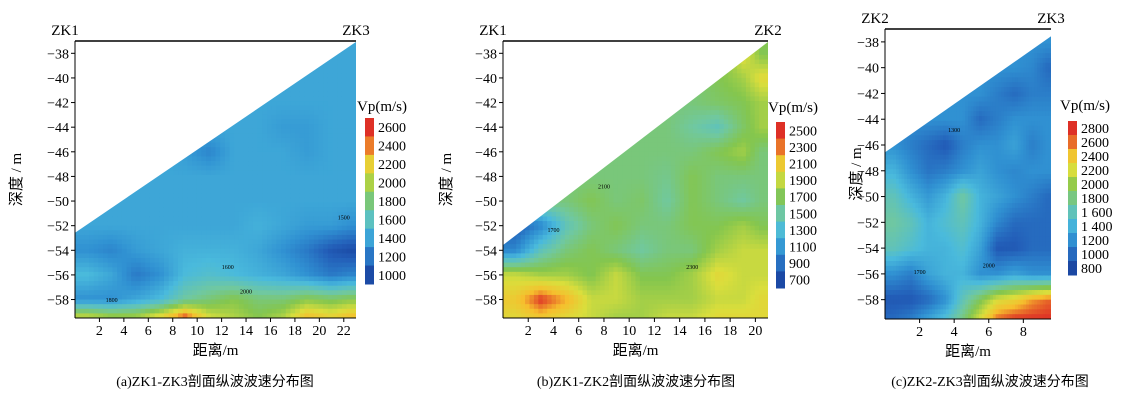 The image size is (1129, 395). Describe the element at coordinates (197, 331) in the screenshot. I see `x-tick-label: 10` at that location.